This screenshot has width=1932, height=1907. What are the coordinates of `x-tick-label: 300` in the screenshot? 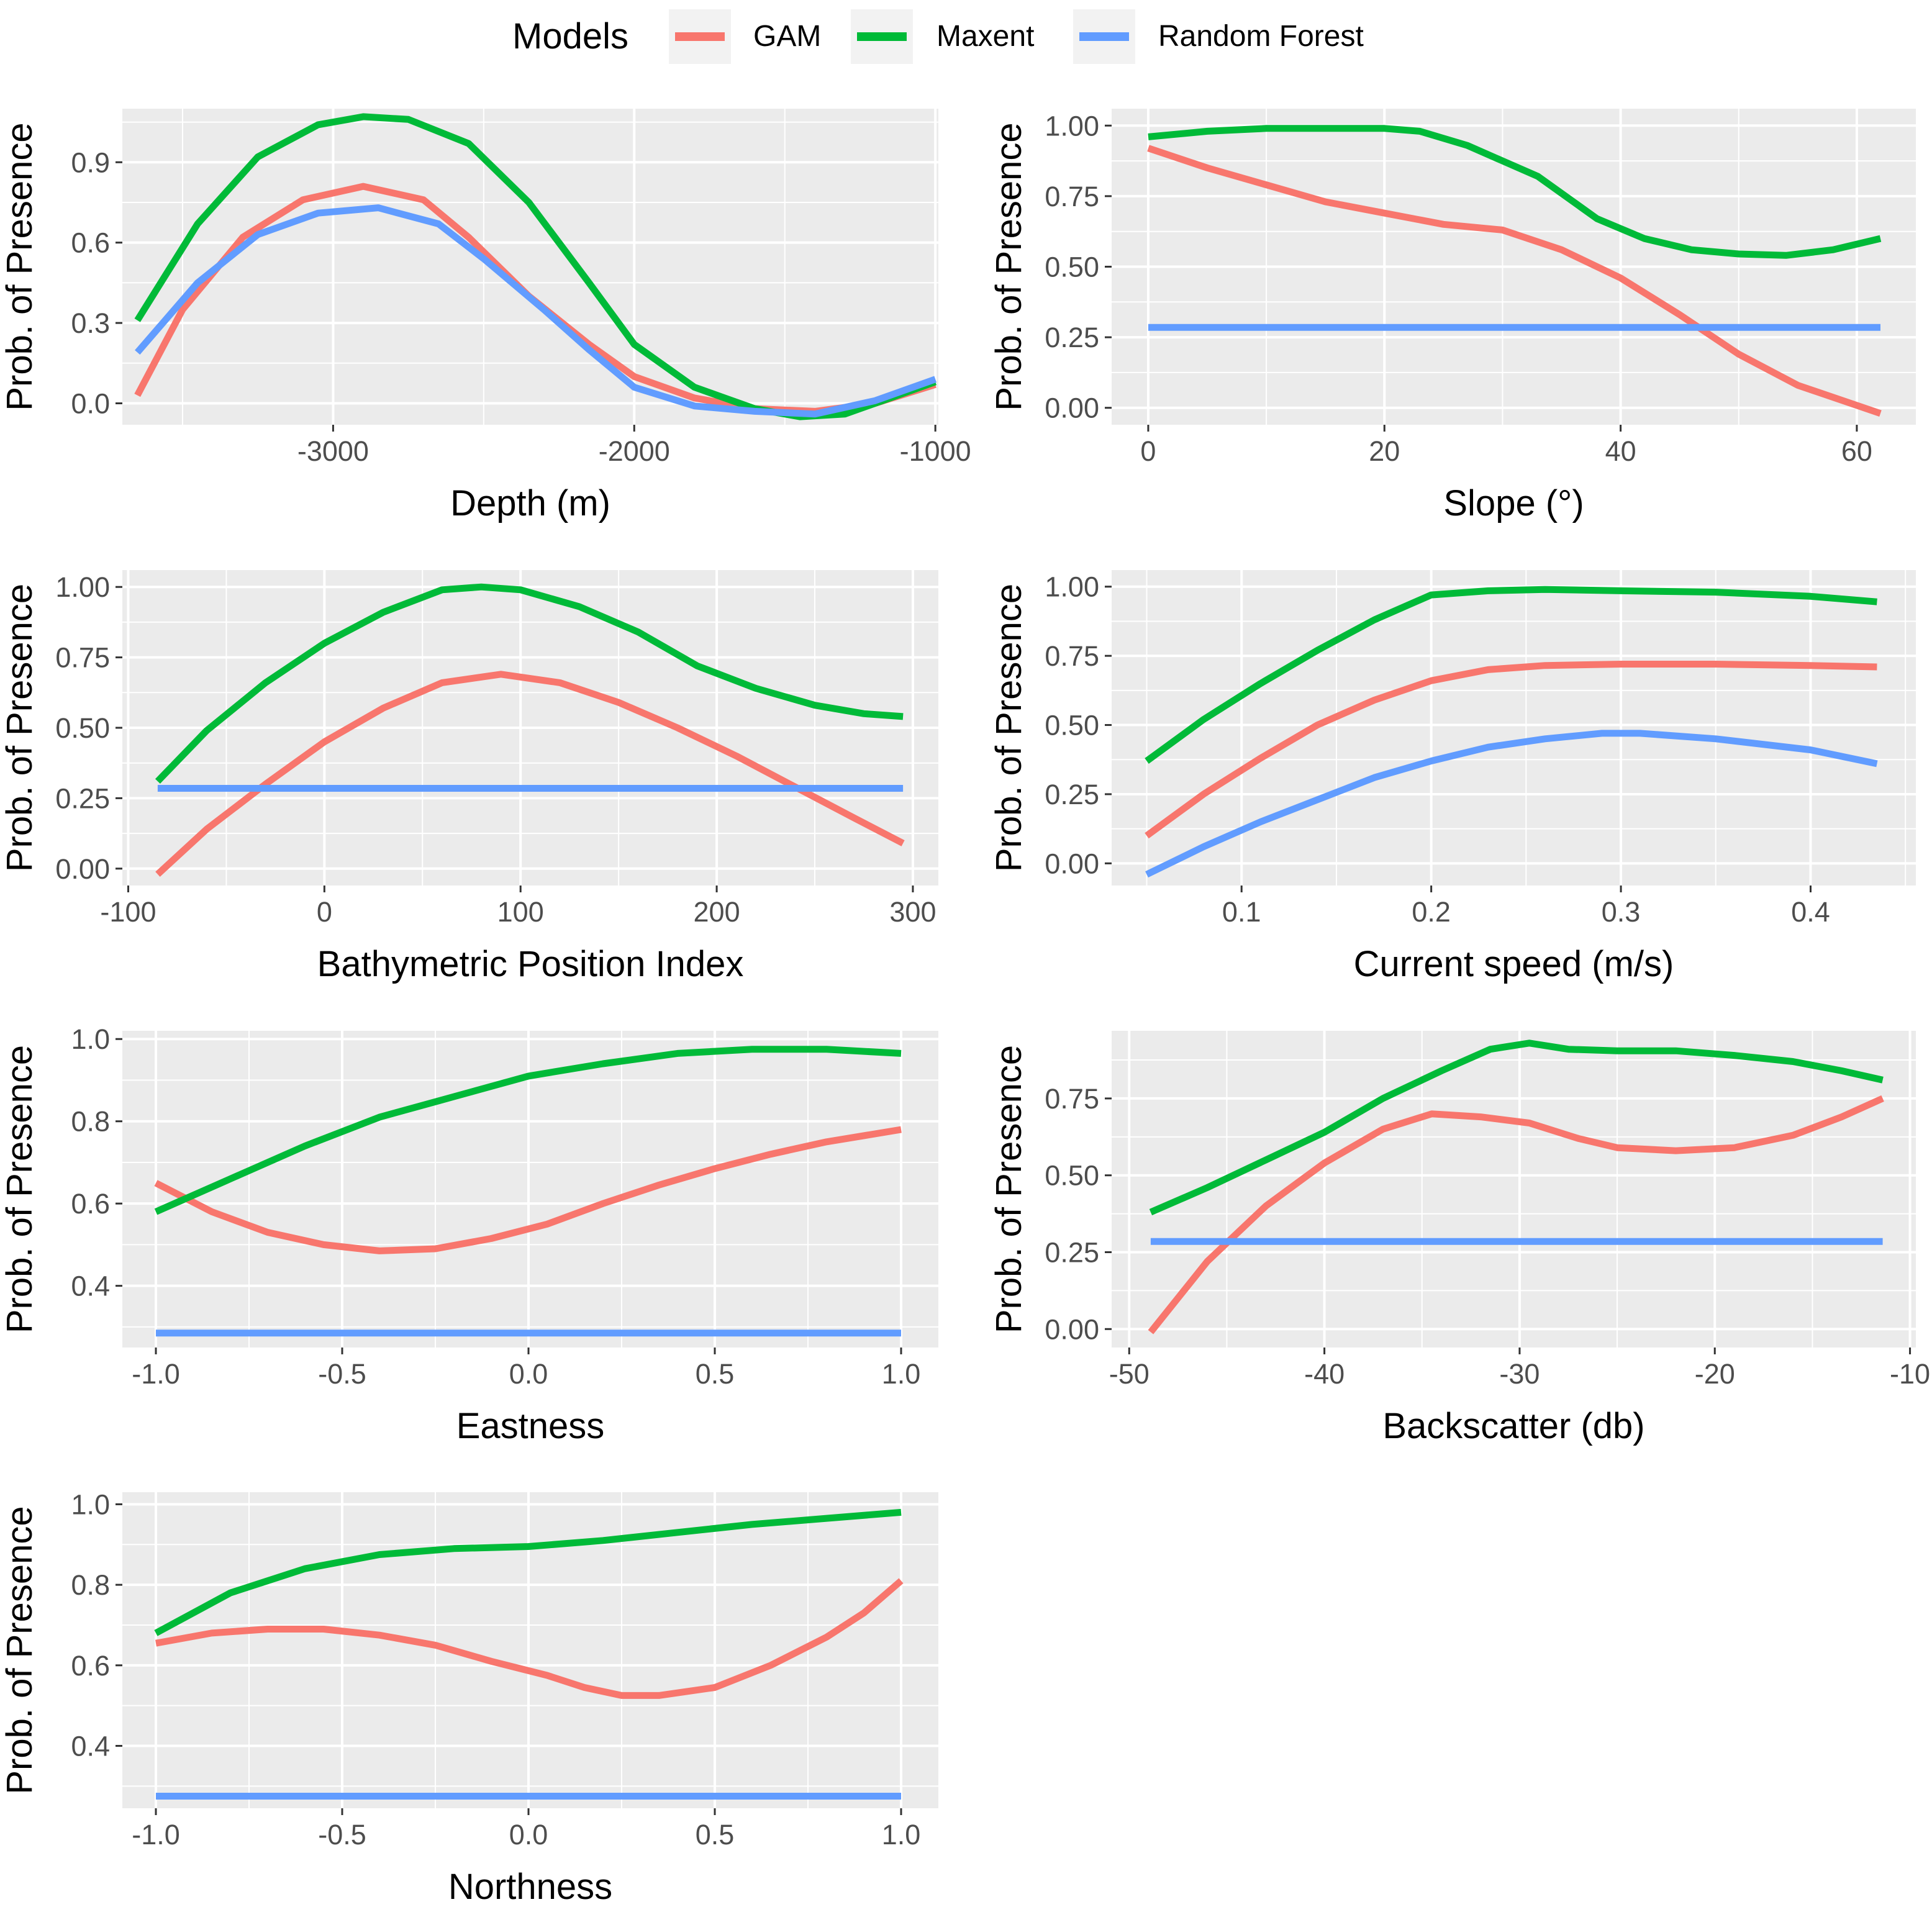 It's located at (912, 912).